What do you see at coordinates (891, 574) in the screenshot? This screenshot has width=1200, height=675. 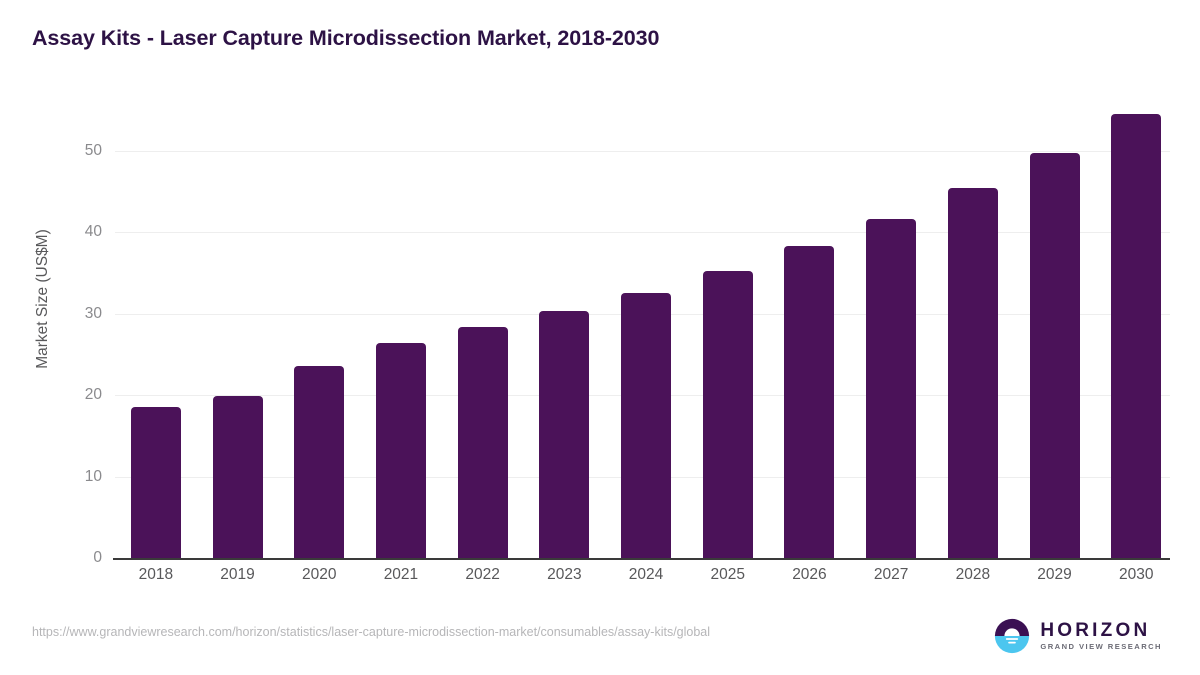 I see `x-axis-tick-label: 2027` at bounding box center [891, 574].